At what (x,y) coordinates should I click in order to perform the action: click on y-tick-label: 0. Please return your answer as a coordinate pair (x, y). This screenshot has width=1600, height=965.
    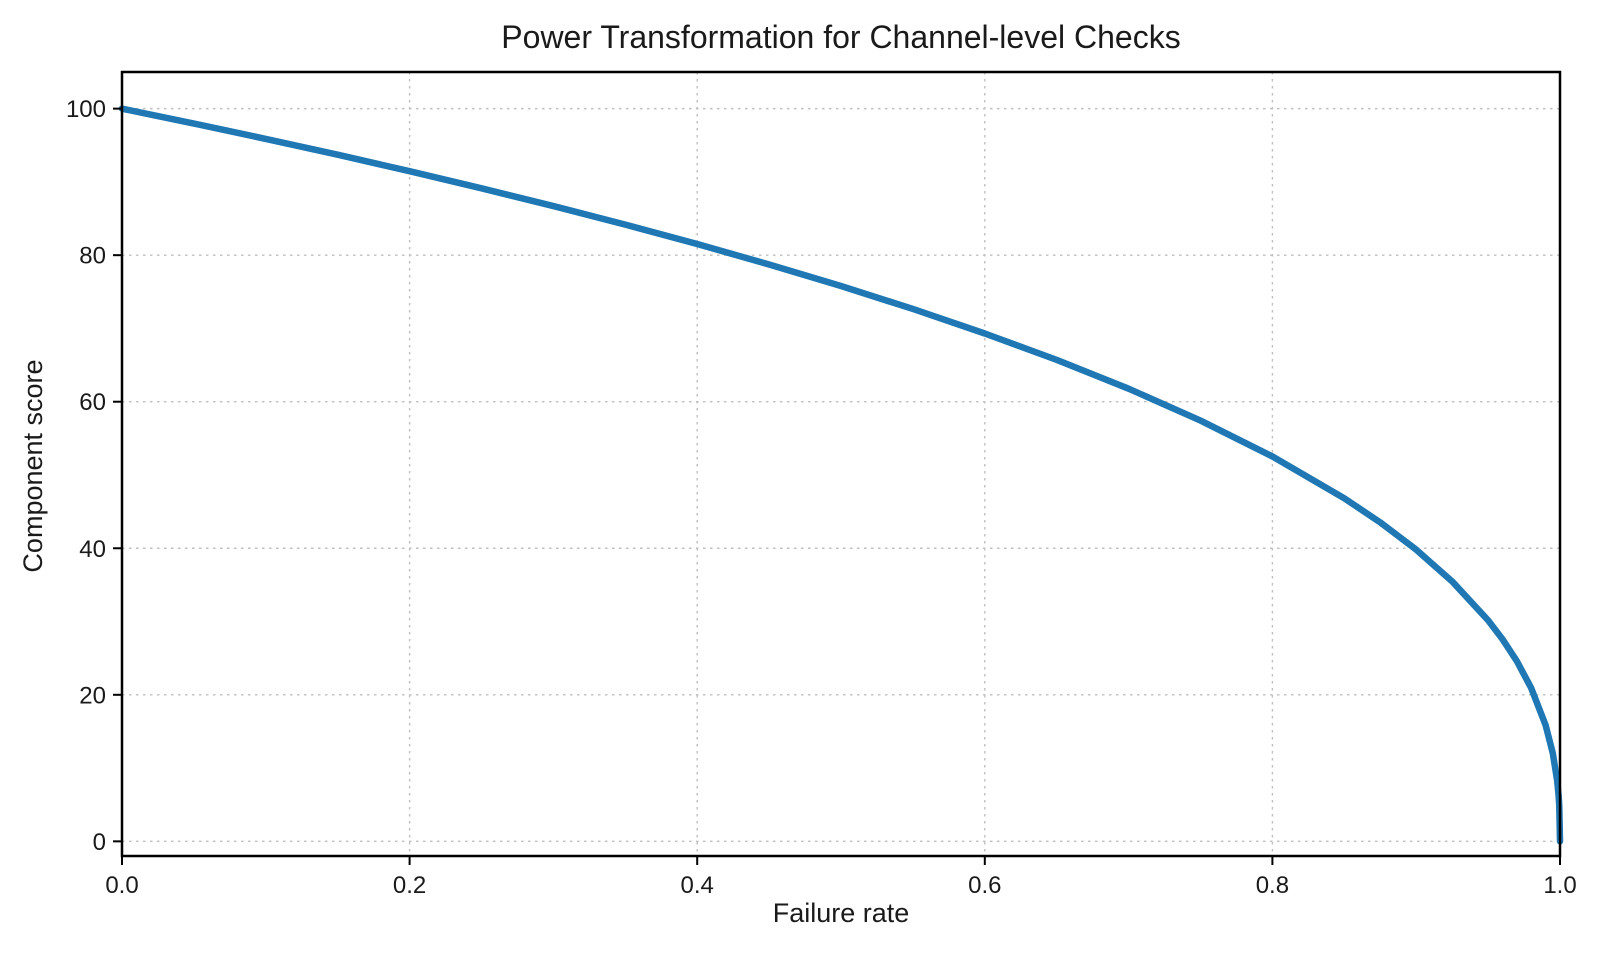
    Looking at the image, I should click on (99, 842).